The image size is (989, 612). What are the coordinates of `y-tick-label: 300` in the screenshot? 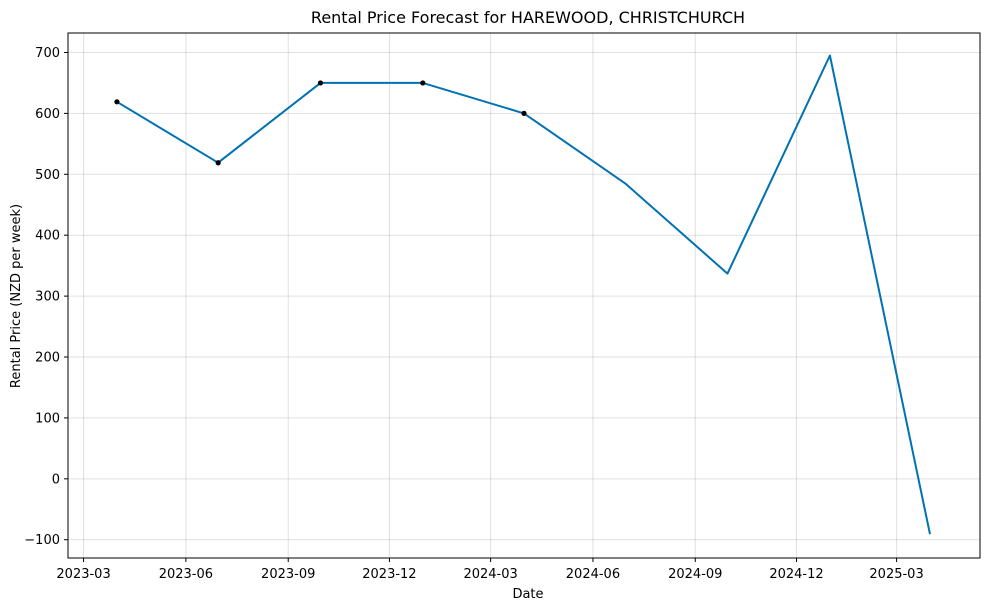 It's located at (47, 297).